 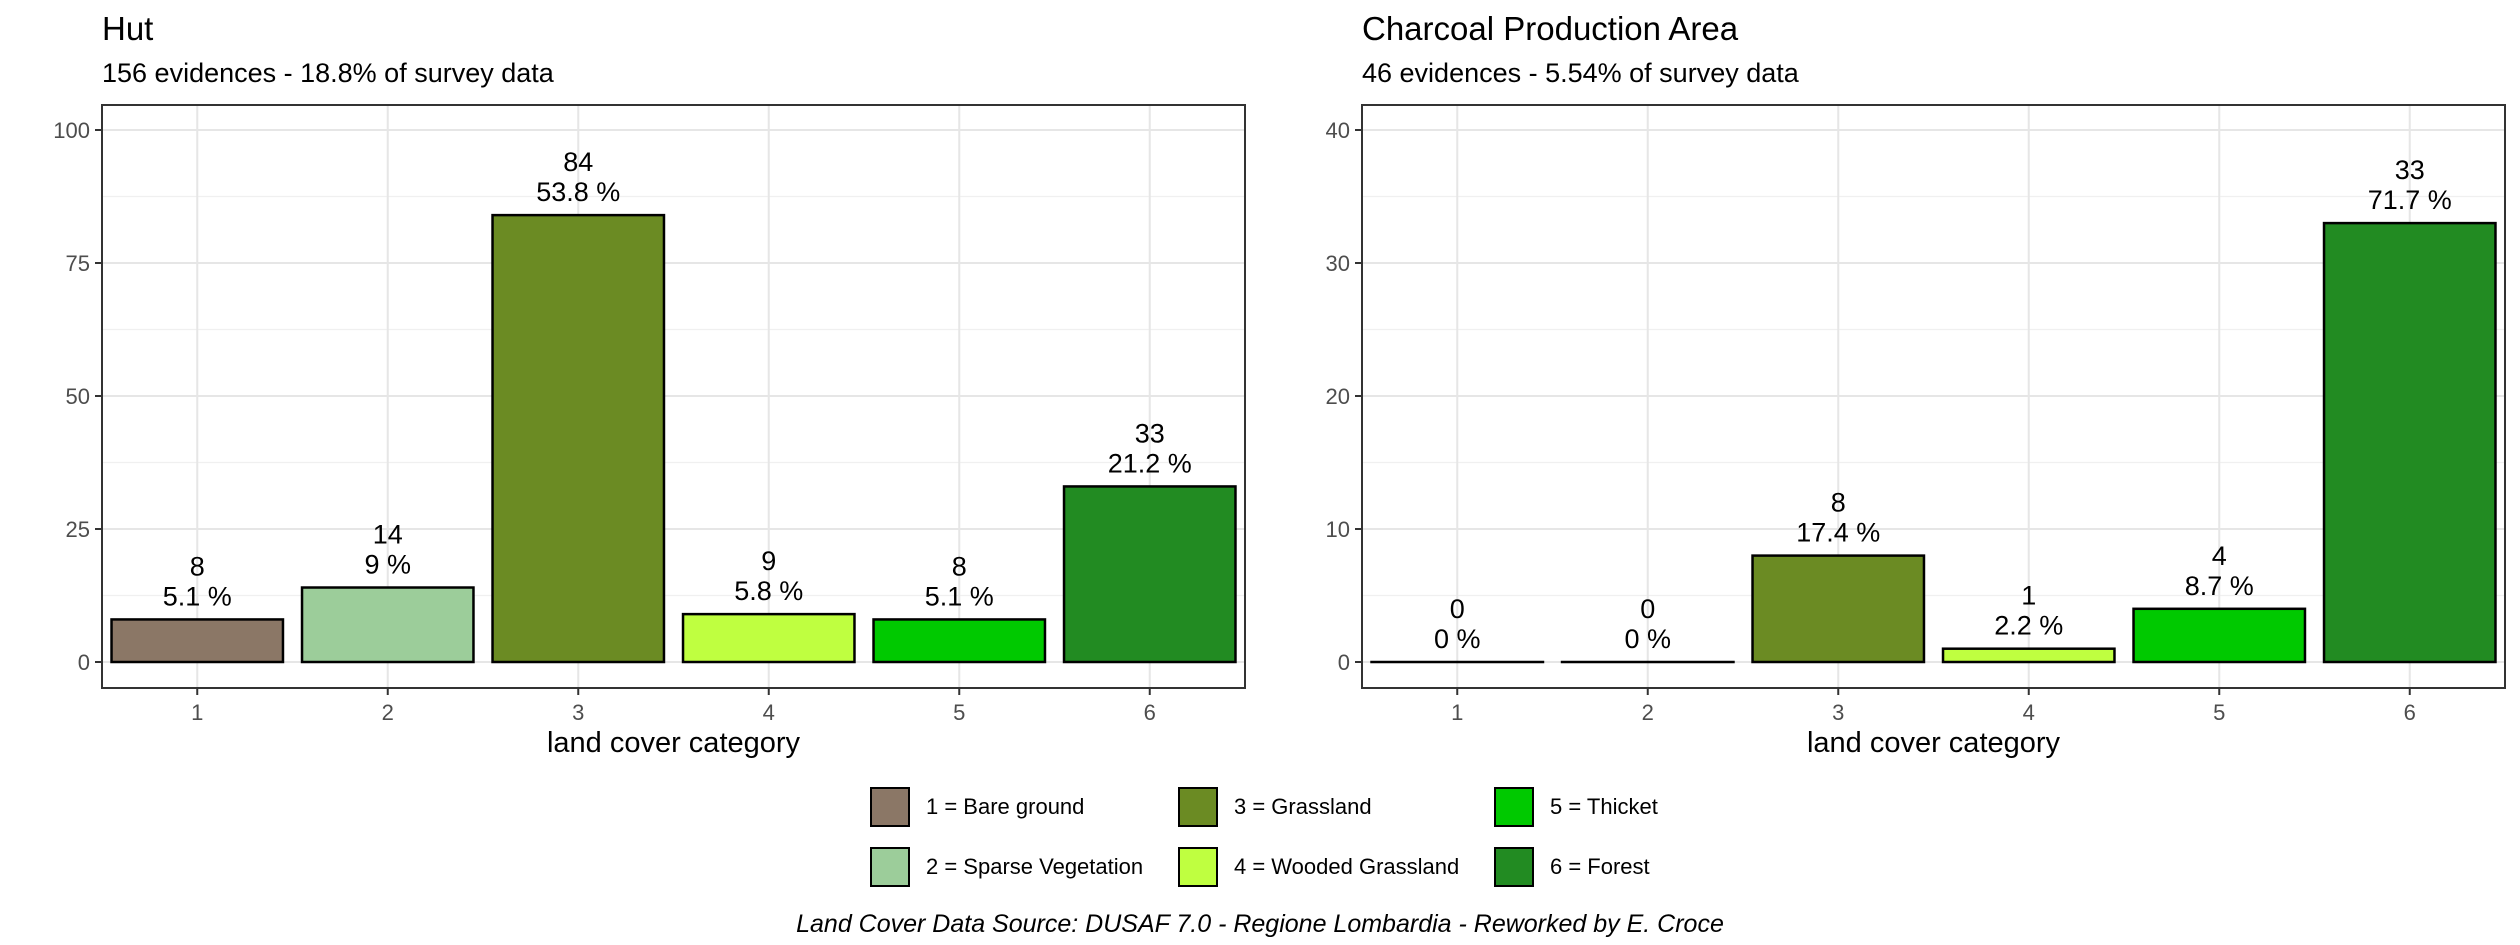 I want to click on legend-item-sparse-vegetation: 2 = Sparse Vegetation, so click(x=1006, y=867).